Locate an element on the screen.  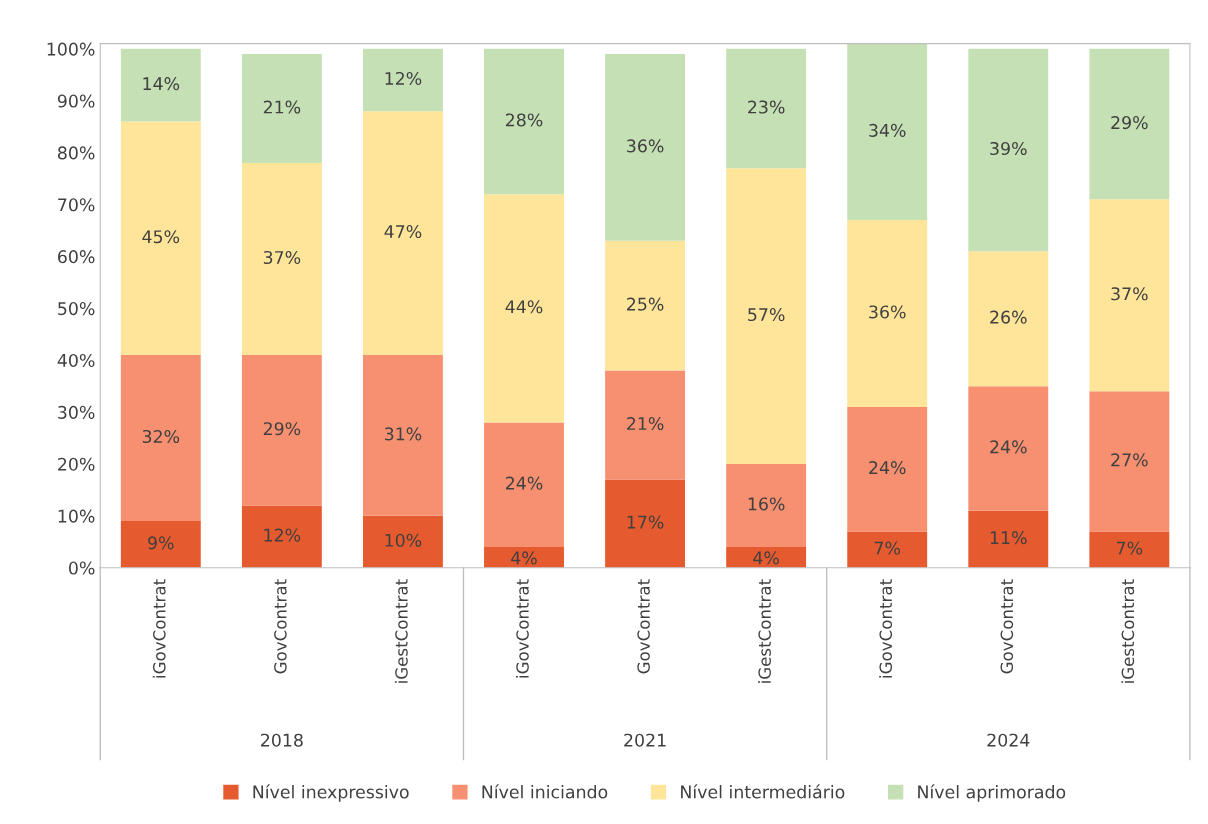
data-label: 17% is located at coordinates (645, 522).